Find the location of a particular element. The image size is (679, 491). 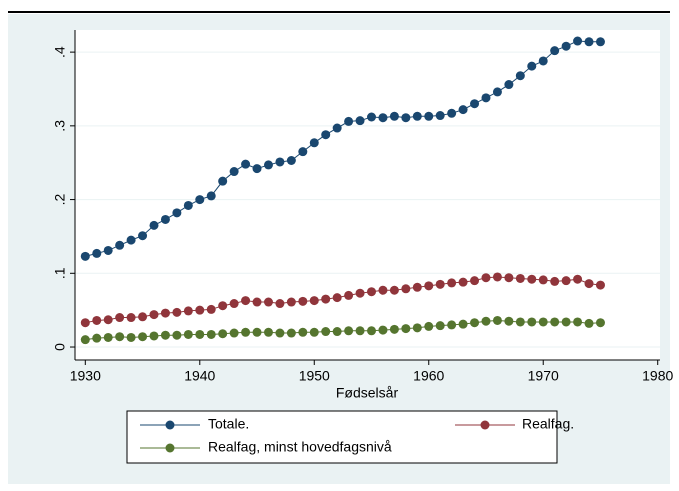

y-tick-label: 0 is located at coordinates (60, 347).